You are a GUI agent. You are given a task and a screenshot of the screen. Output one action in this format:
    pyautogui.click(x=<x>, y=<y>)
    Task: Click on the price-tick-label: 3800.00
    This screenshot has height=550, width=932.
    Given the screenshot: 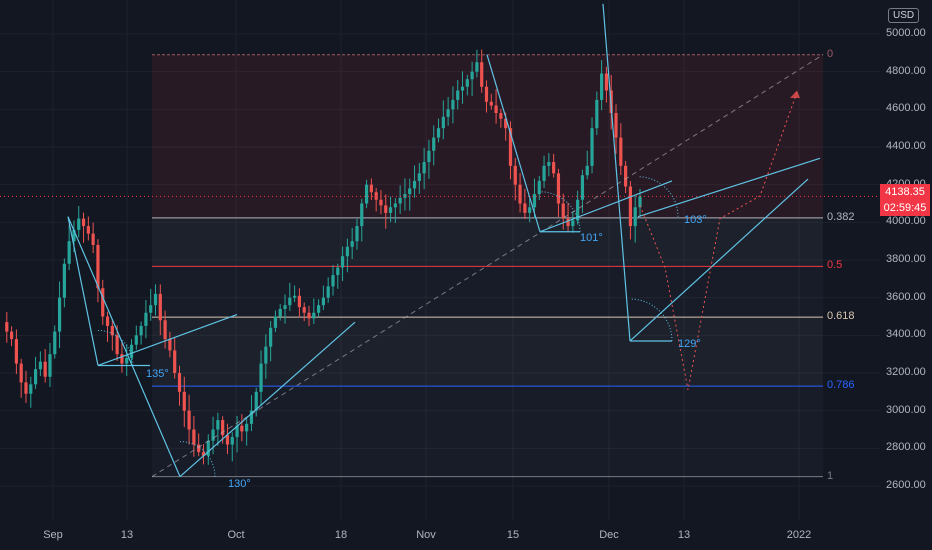 What is the action you would take?
    pyautogui.click(x=906, y=259)
    